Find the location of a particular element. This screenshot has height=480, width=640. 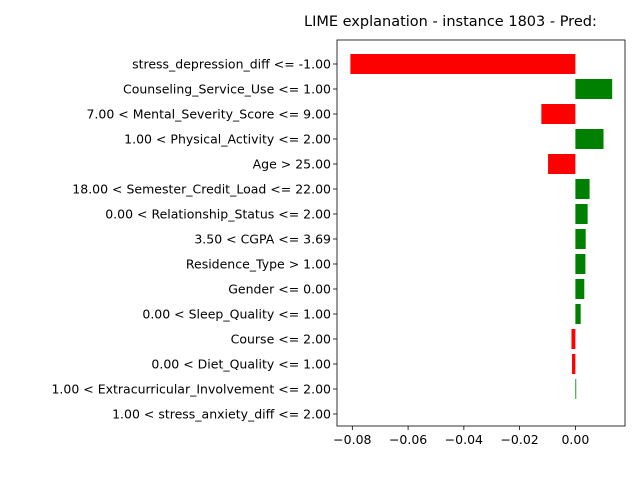

category-label: Gender <= 0.00 is located at coordinates (279, 289).